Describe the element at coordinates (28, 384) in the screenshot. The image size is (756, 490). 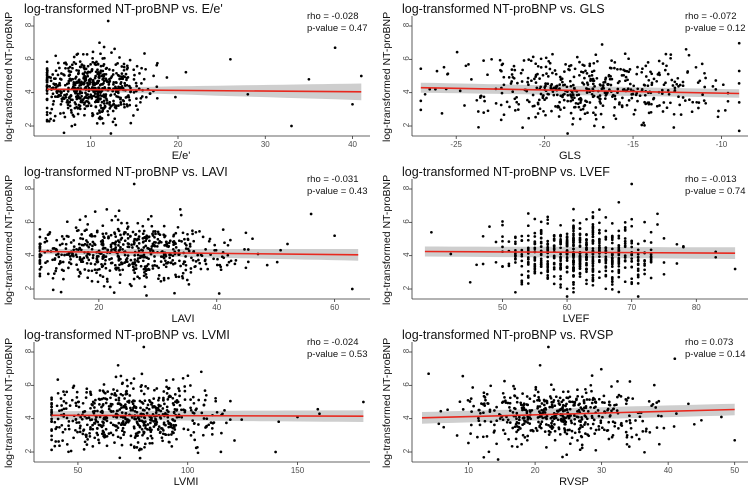
I see `y-tick-label: 6` at that location.